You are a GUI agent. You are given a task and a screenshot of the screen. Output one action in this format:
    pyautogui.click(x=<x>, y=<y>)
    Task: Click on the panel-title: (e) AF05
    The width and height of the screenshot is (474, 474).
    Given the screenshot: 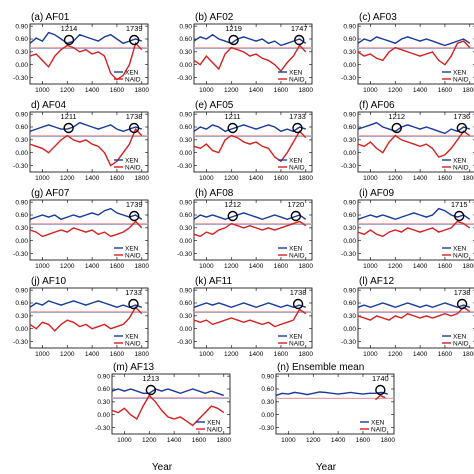 What is the action you would take?
    pyautogui.click(x=214, y=105)
    